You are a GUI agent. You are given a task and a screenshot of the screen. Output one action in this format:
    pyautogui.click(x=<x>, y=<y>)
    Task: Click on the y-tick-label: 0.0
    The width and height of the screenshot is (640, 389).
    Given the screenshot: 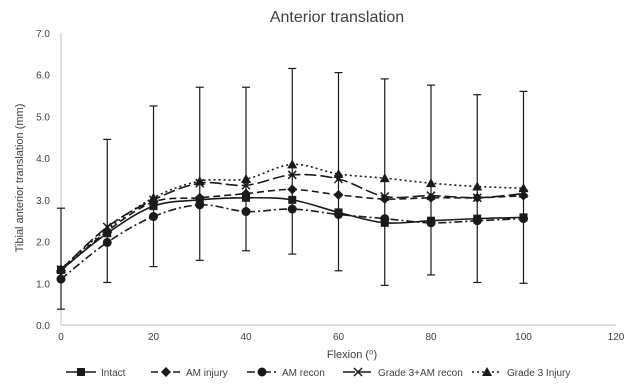 What is the action you would take?
    pyautogui.click(x=43, y=326)
    